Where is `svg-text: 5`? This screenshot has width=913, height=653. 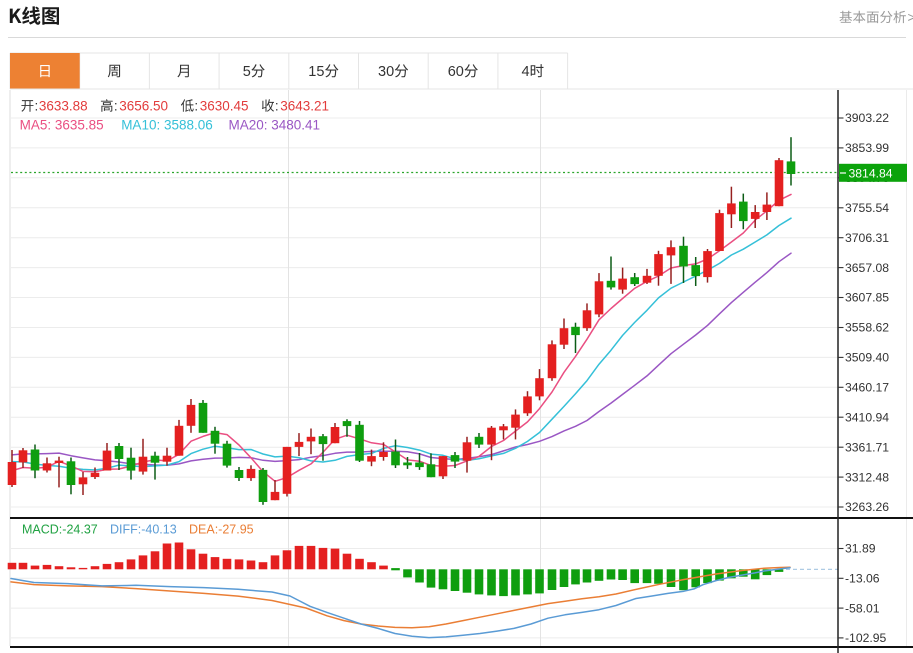
svg-text: 5 is located at coordinates (247, 72).